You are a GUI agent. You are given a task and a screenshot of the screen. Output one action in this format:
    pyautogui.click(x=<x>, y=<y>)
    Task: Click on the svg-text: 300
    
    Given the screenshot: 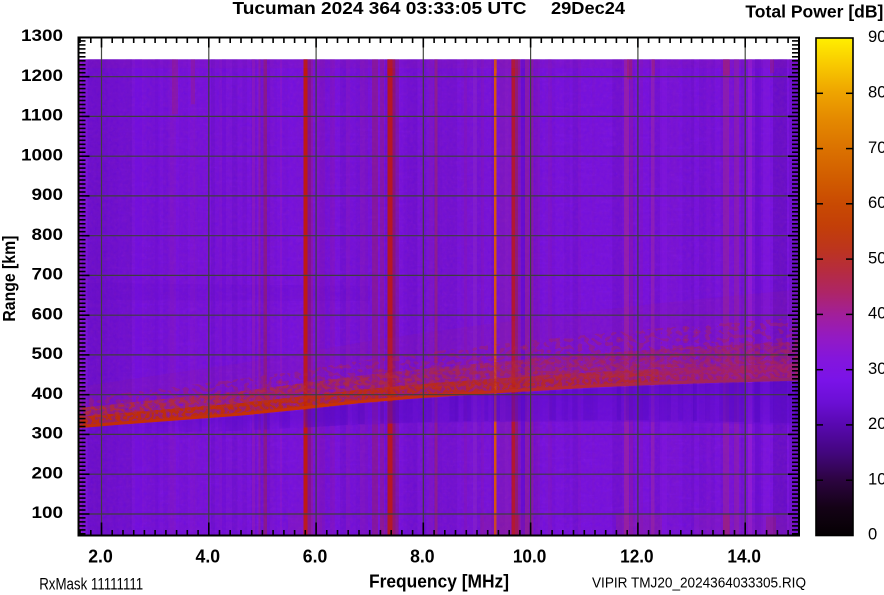 What is the action you would take?
    pyautogui.click(x=48, y=434)
    